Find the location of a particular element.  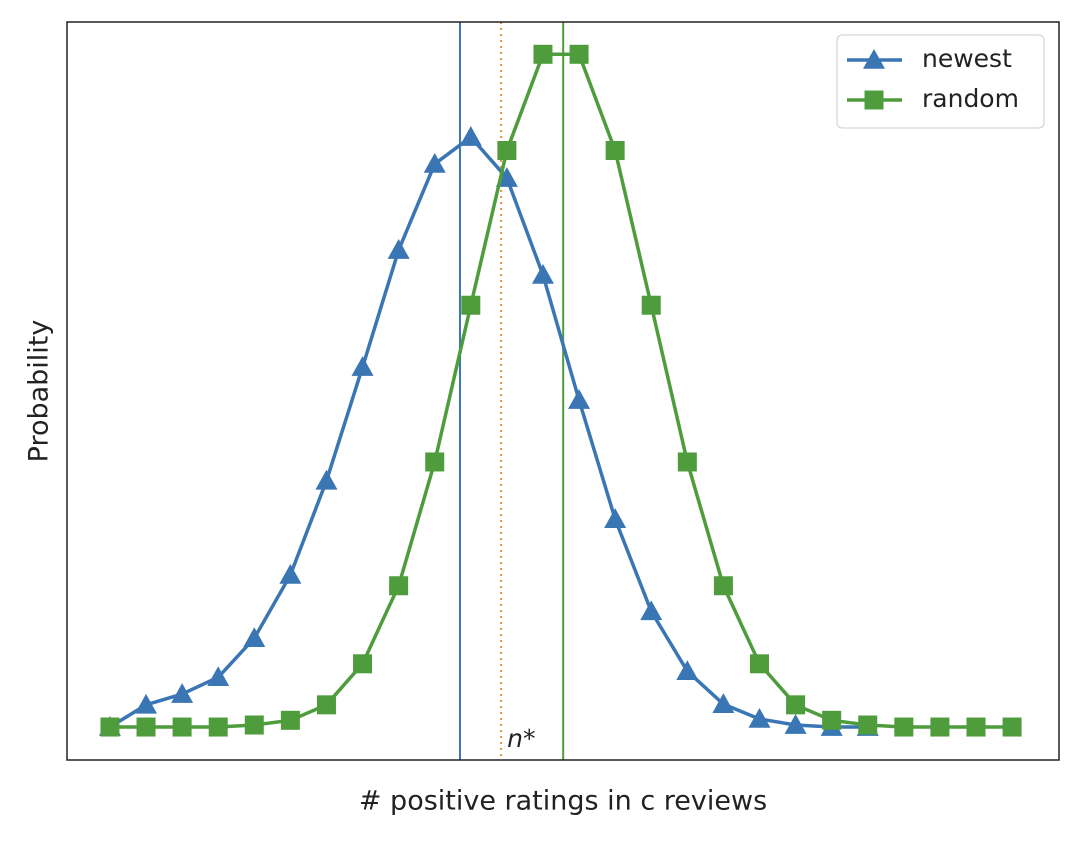

annotation: n* is located at coordinates (521, 738).